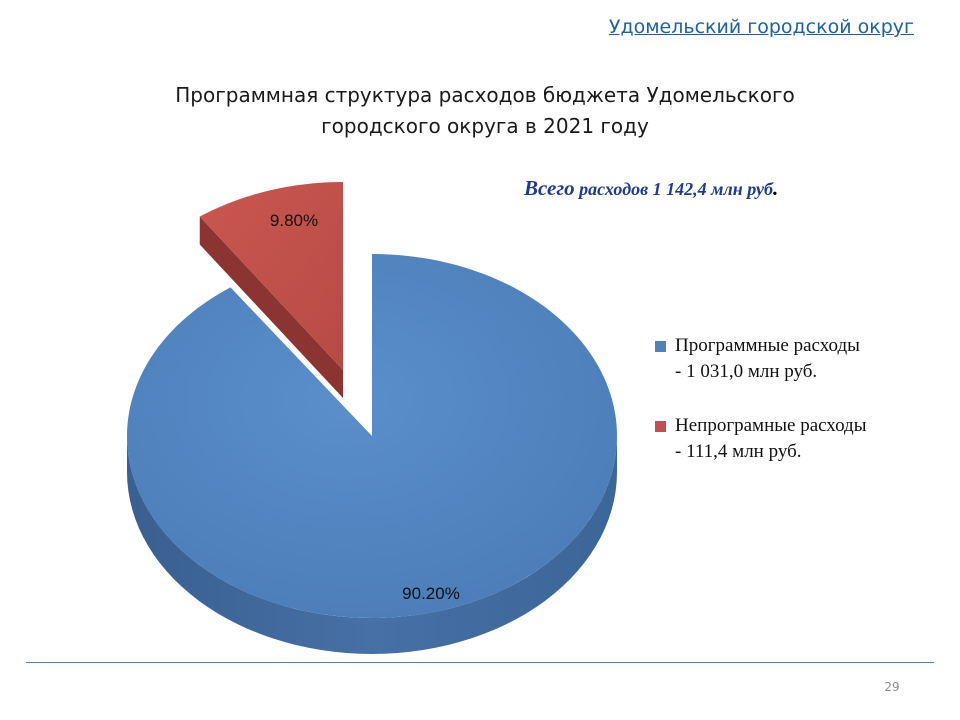 The image size is (960, 720). I want to click on pie-data-labels: 90.20% 9.80%, so click(365, 407).